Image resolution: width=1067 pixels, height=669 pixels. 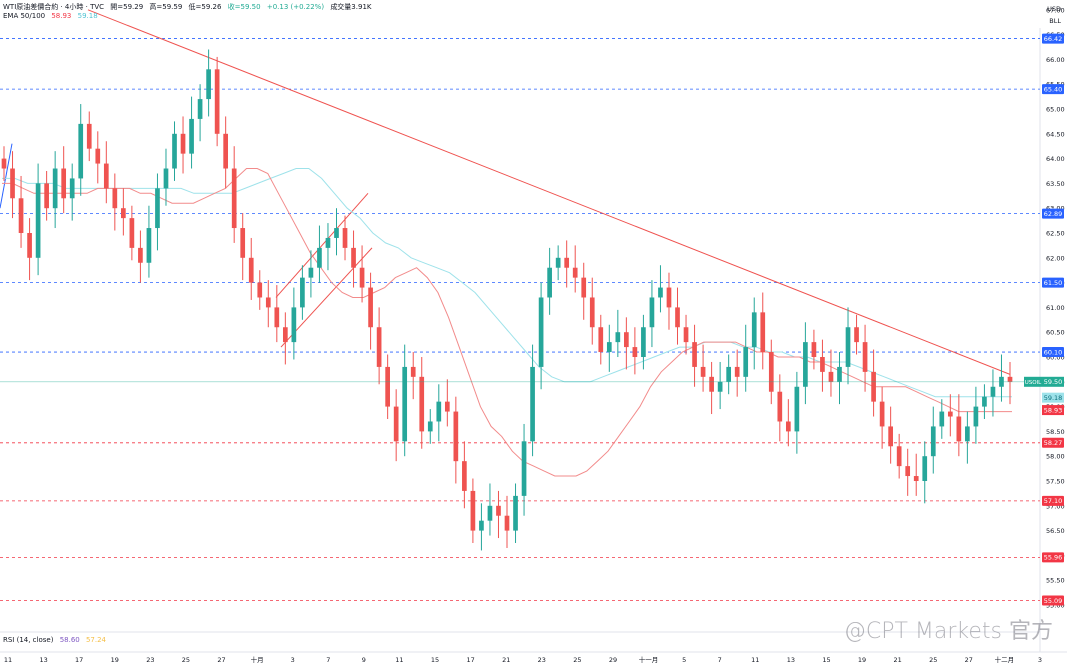 What do you see at coordinates (87, 16) in the screenshot?
I see `ema100-value: 59.18` at bounding box center [87, 16].